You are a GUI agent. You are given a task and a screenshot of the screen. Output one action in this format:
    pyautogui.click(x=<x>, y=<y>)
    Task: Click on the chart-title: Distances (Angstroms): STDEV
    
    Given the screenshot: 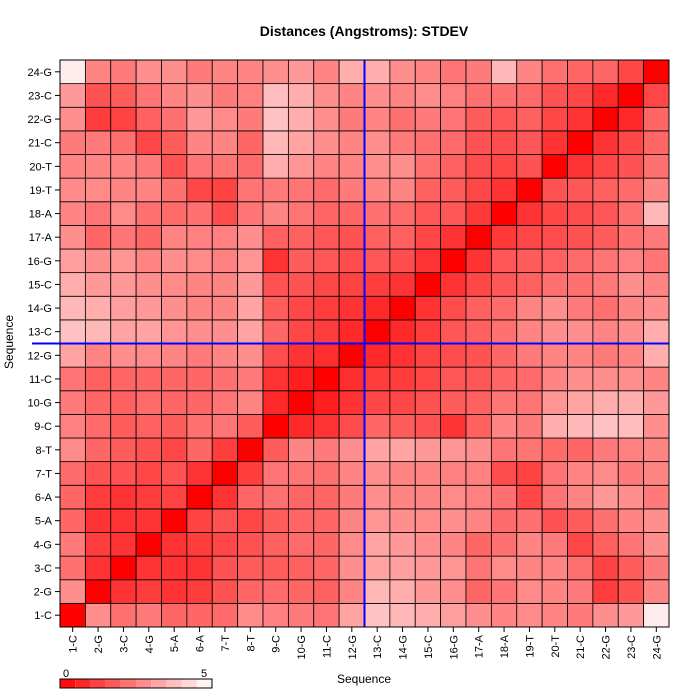 What is the action you would take?
    pyautogui.click(x=364, y=31)
    